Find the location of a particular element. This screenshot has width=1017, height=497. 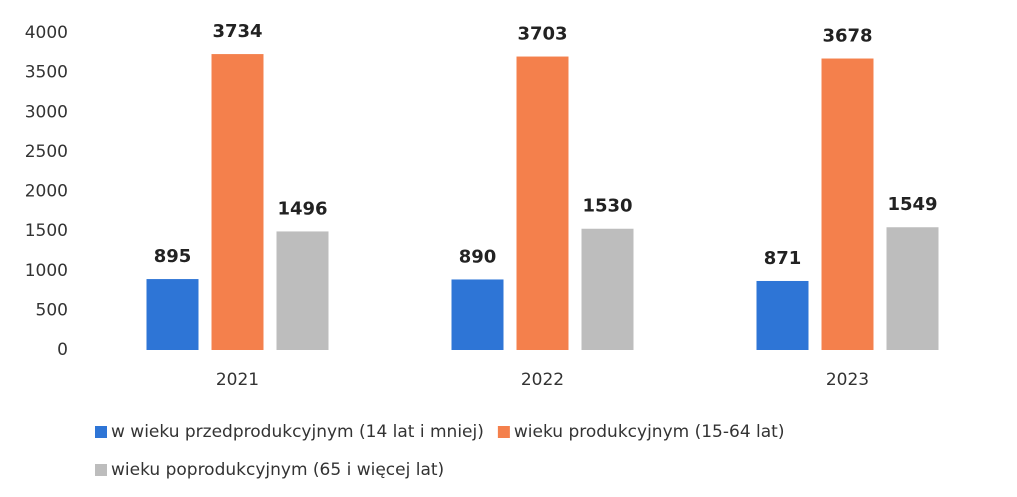

legend-label: wieku poprodukcyjnym (65 i więcej lat) is located at coordinates (277, 470).